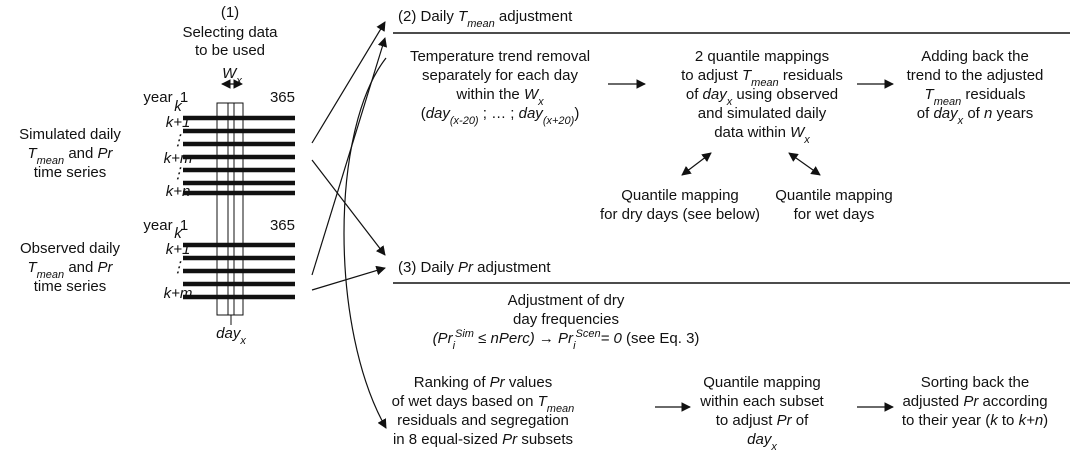 The height and width of the screenshot is (452, 1083). What do you see at coordinates (464, 121) in the screenshot?
I see `text-segment: (x-20)` at bounding box center [464, 121].